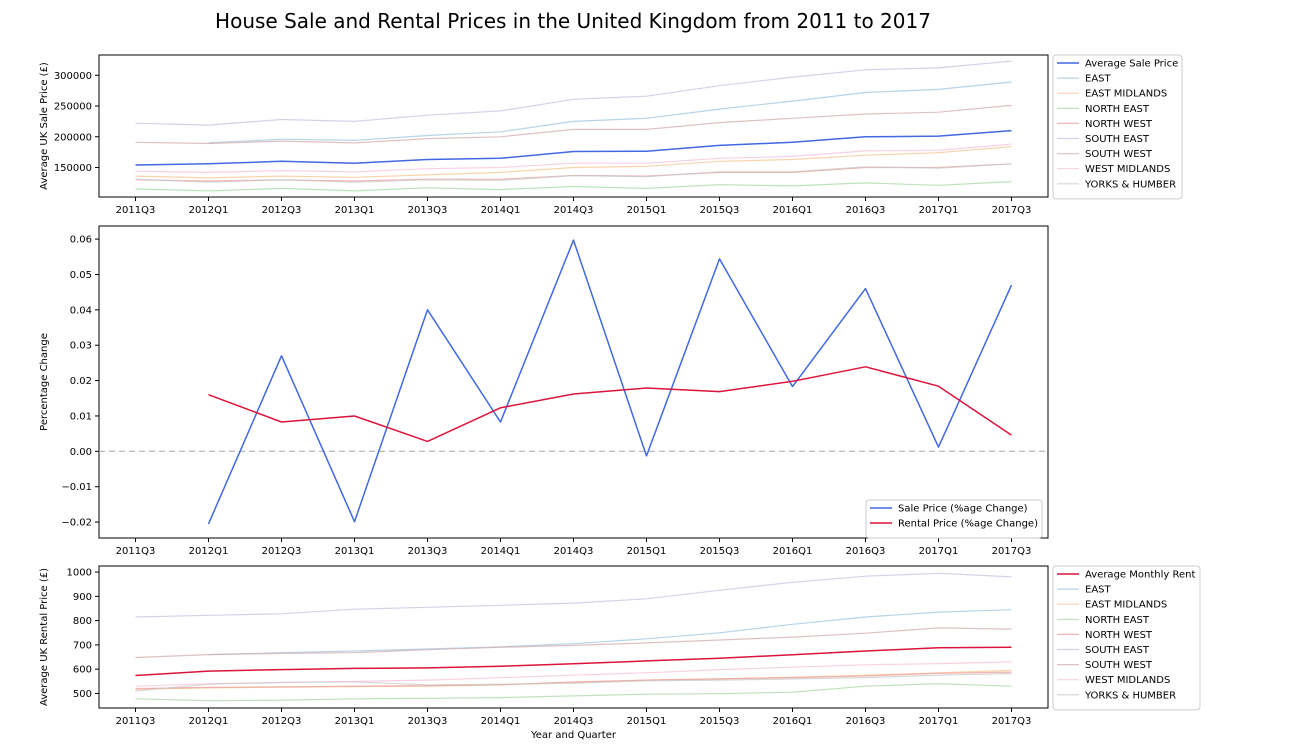  Describe the element at coordinates (1131, 64) in the screenshot. I see `legend-entry: Average Sale Price` at that location.